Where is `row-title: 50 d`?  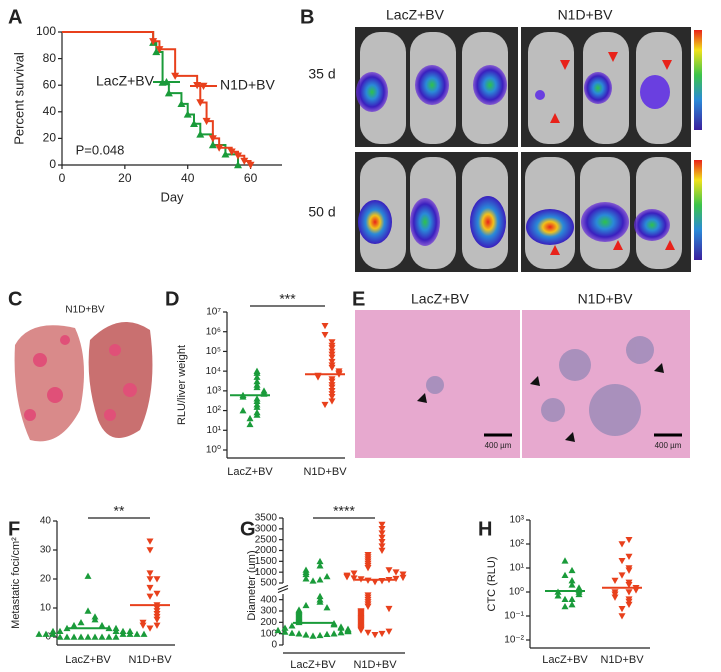 row-title: 50 d is located at coordinates (321, 212).